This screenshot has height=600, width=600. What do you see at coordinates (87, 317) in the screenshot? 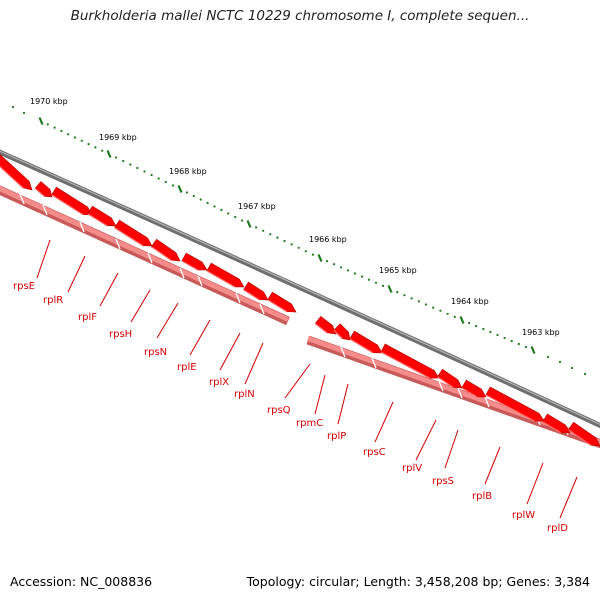
I see `gene-label-rplF: rplF` at bounding box center [87, 317].